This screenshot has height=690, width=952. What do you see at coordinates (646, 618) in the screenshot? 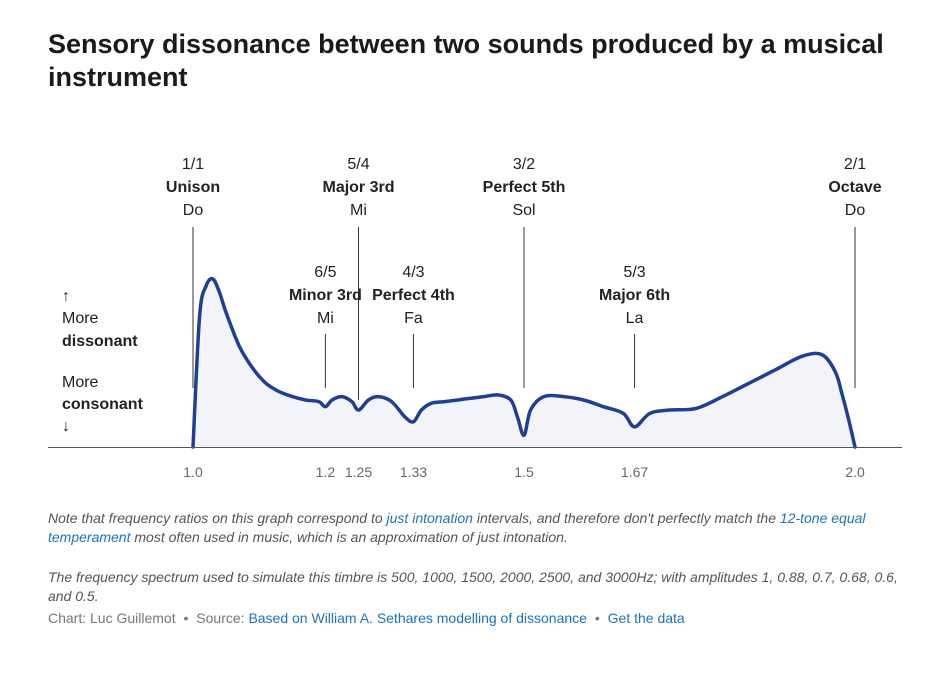
I see `get-data-link: Get the data` at bounding box center [646, 618].